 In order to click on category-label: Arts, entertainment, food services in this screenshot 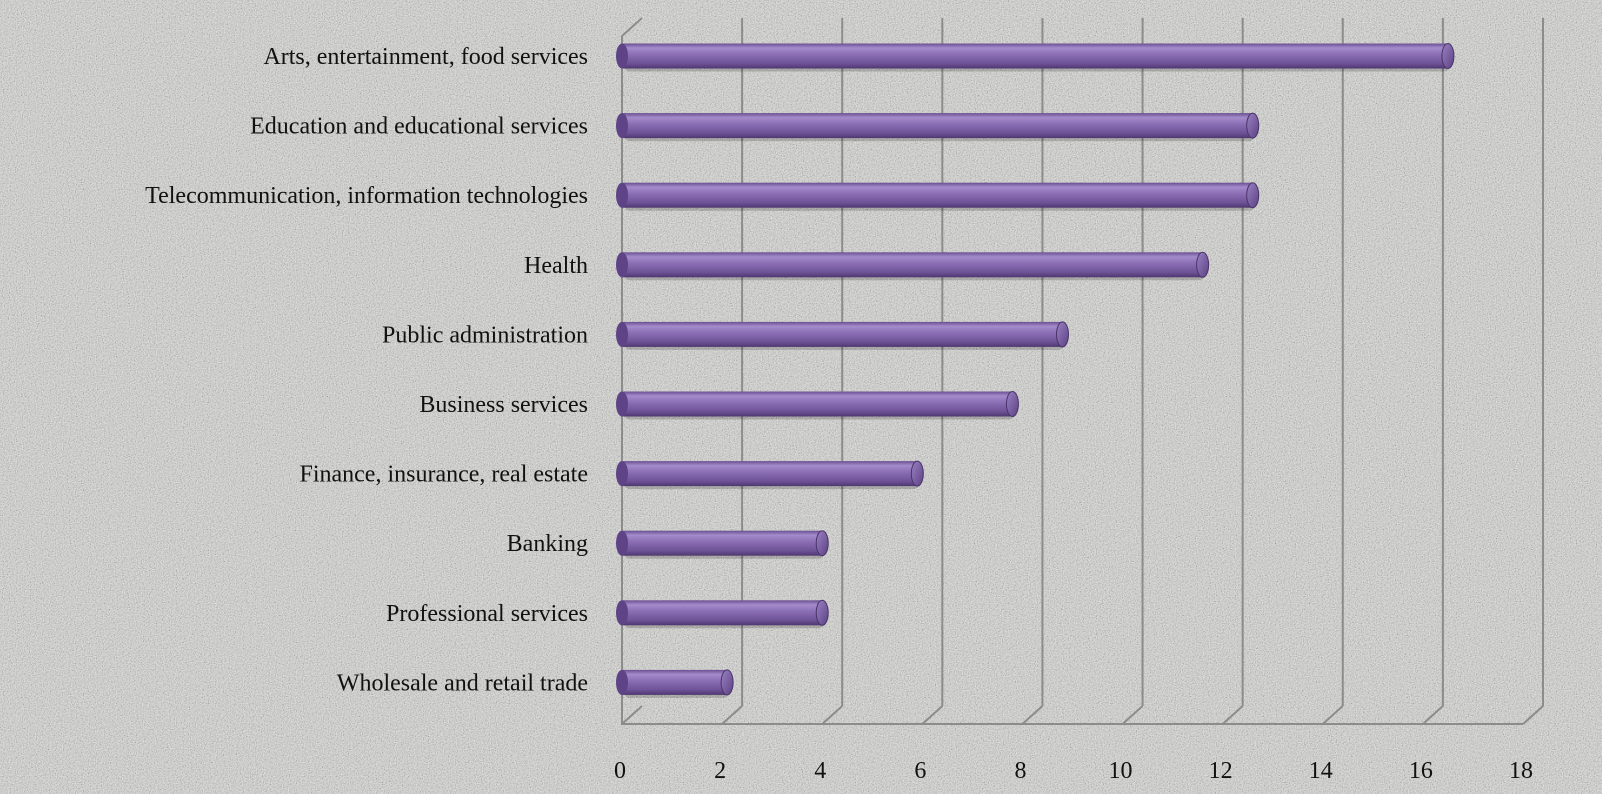, I will do `click(425, 57)`.